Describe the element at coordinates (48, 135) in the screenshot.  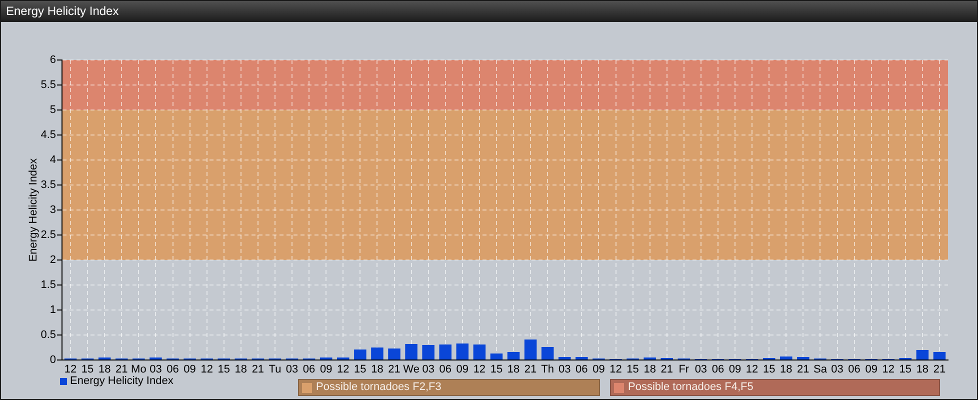
I see `y-tick-label: 4.5` at that location.